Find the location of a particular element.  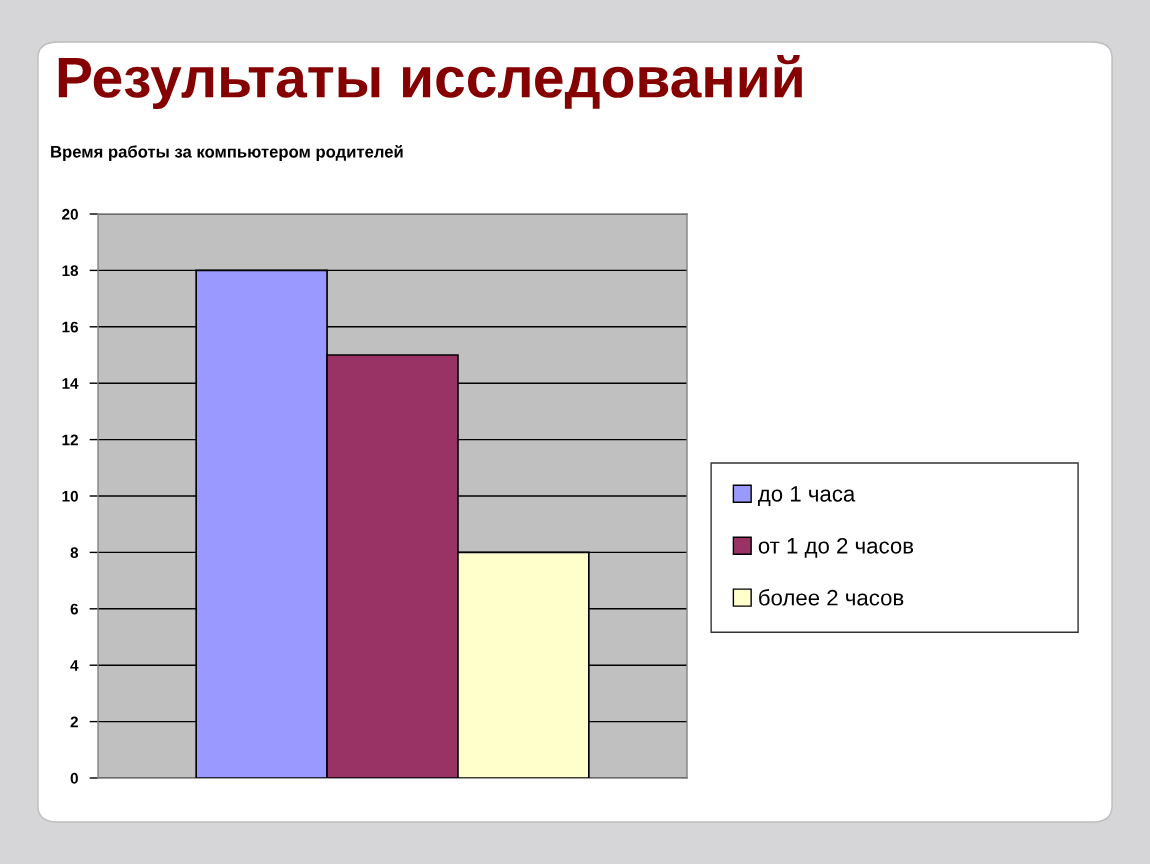

y-tick-label: 8 is located at coordinates (74, 553).